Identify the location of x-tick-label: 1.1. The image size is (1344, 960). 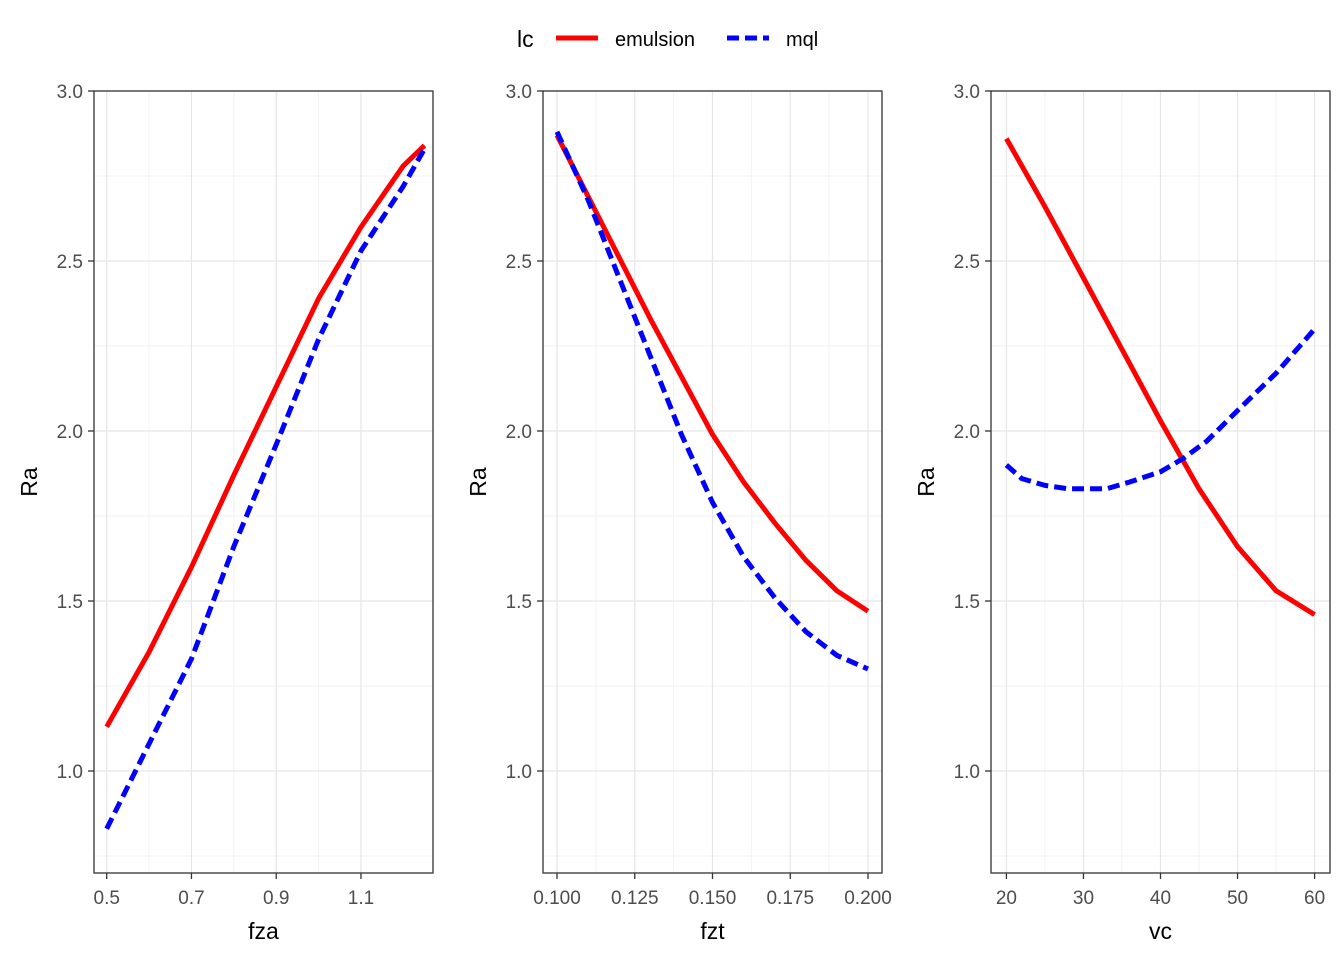
(361, 898).